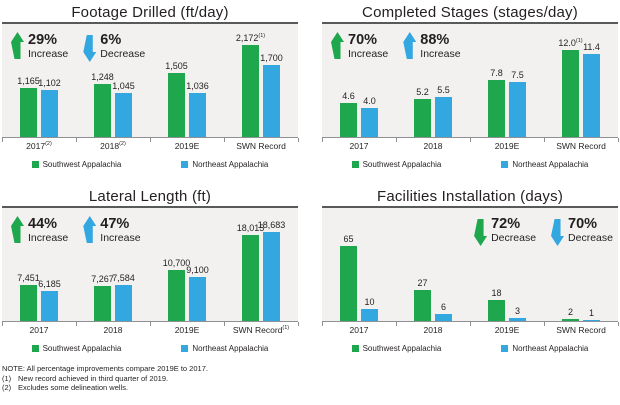 This screenshot has width=620, height=405. I want to click on arrow-up-icon, so click(90, 229).